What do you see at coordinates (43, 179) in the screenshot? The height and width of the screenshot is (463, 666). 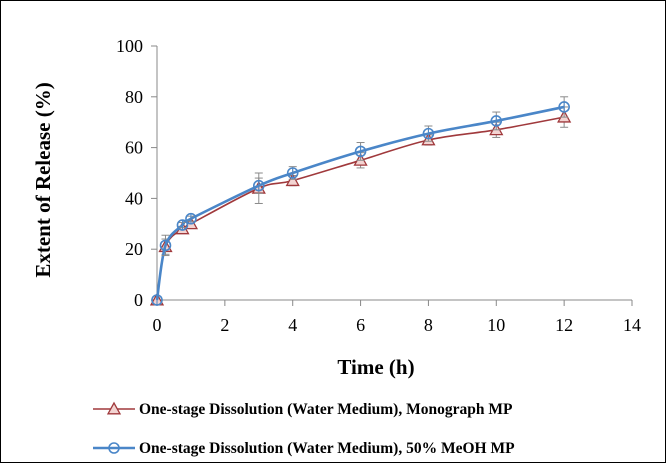 I see `y-axis-title: Extent of Release (%)` at bounding box center [43, 179].